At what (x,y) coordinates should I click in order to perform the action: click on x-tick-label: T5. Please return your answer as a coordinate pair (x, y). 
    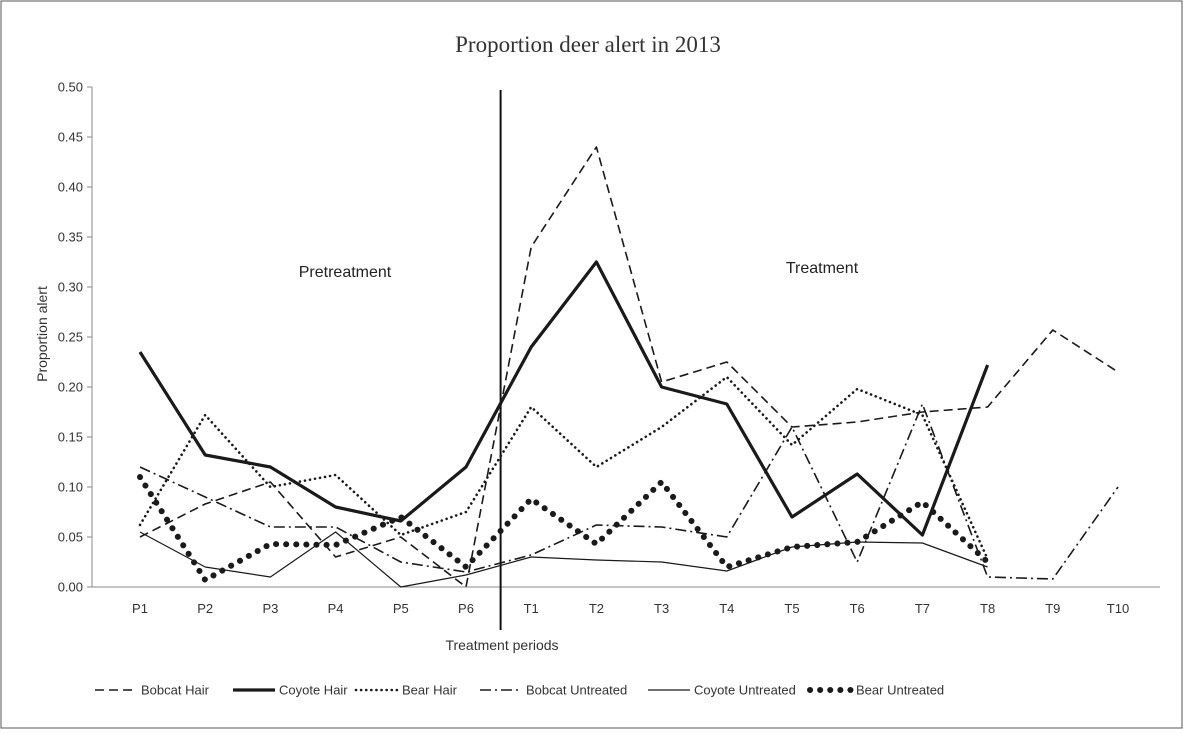
    Looking at the image, I should click on (791, 608).